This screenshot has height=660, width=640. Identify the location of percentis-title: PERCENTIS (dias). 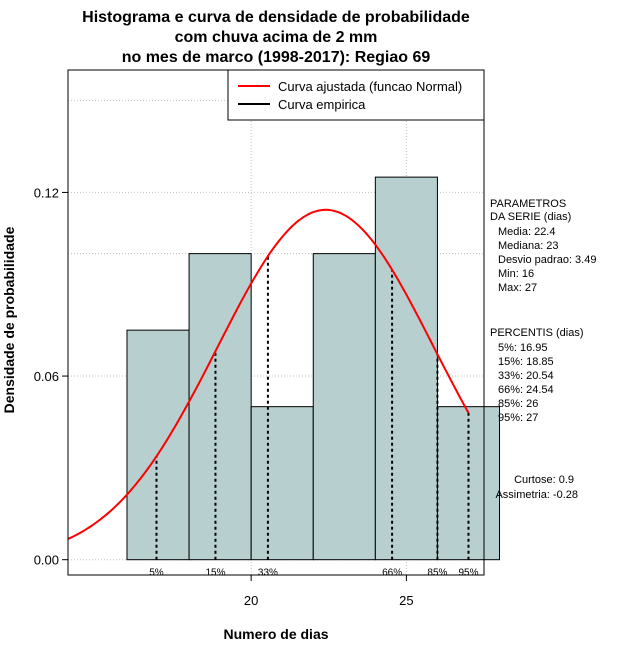
(537, 333).